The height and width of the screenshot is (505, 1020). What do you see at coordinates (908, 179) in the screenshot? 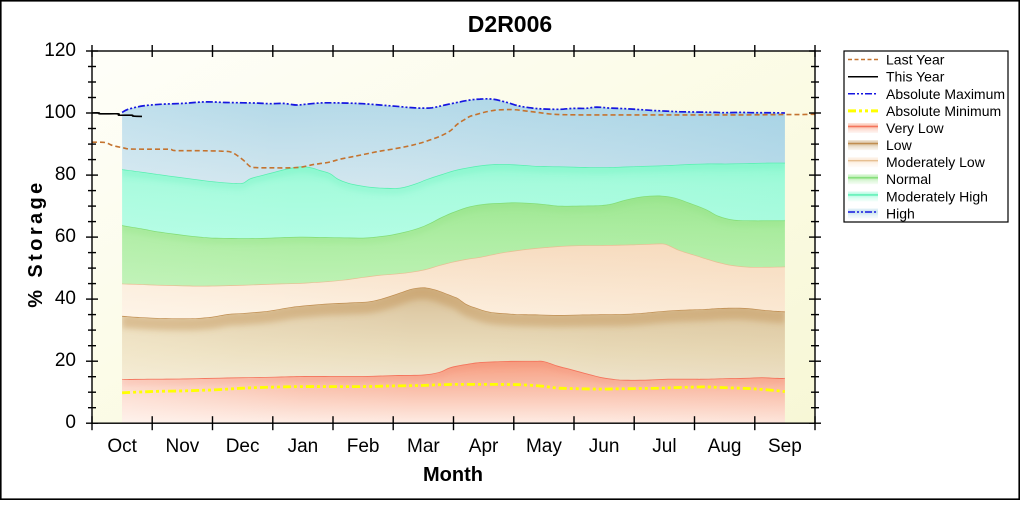
I see `svg-text: Normal` at bounding box center [908, 179].